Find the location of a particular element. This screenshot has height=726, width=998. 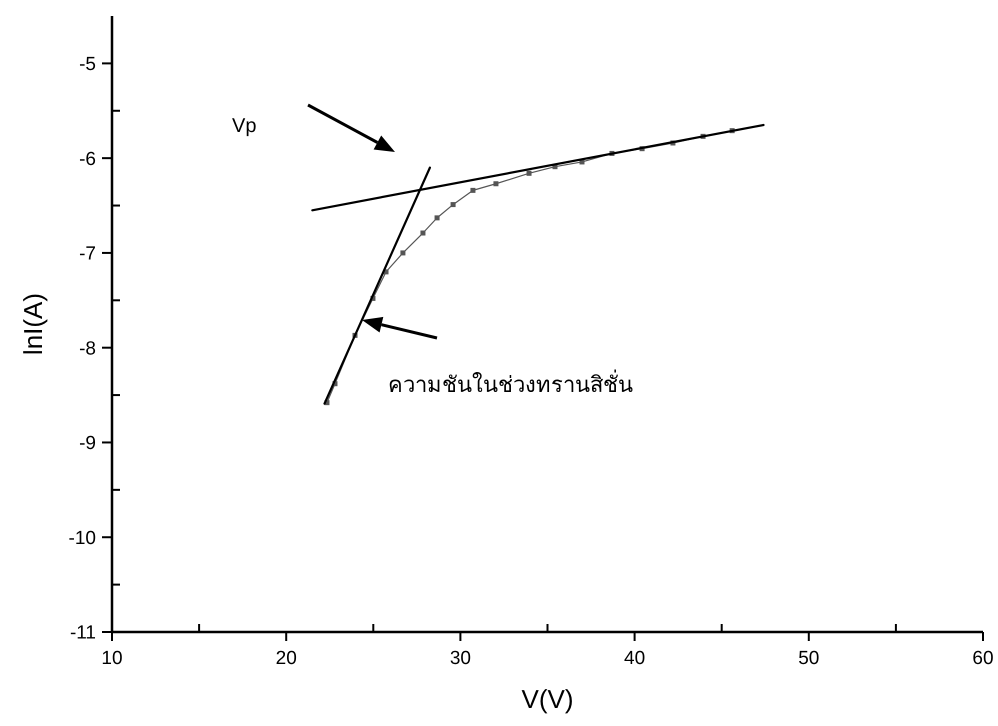

x-tick-label: 60 is located at coordinates (983, 658).